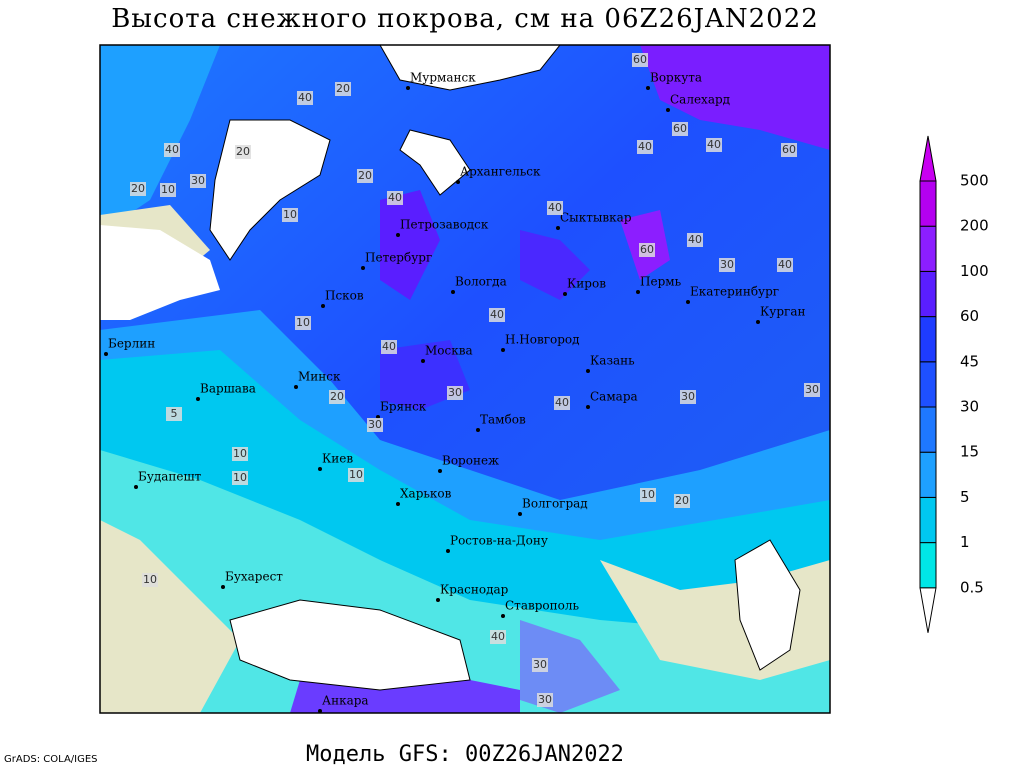 The image size is (1024, 768). I want to click on city-label: Екатеринбург, so click(734, 292).